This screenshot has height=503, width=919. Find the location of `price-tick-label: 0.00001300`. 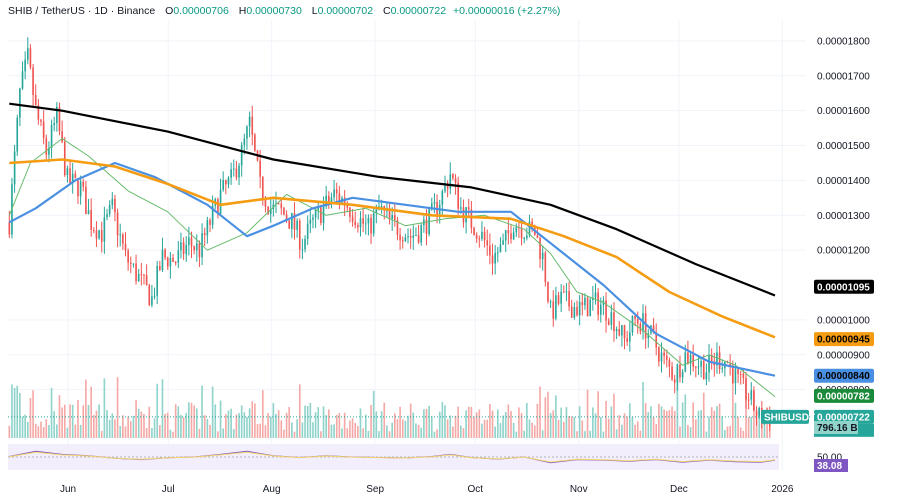

price-tick-label: 0.00001300 is located at coordinates (843, 216).